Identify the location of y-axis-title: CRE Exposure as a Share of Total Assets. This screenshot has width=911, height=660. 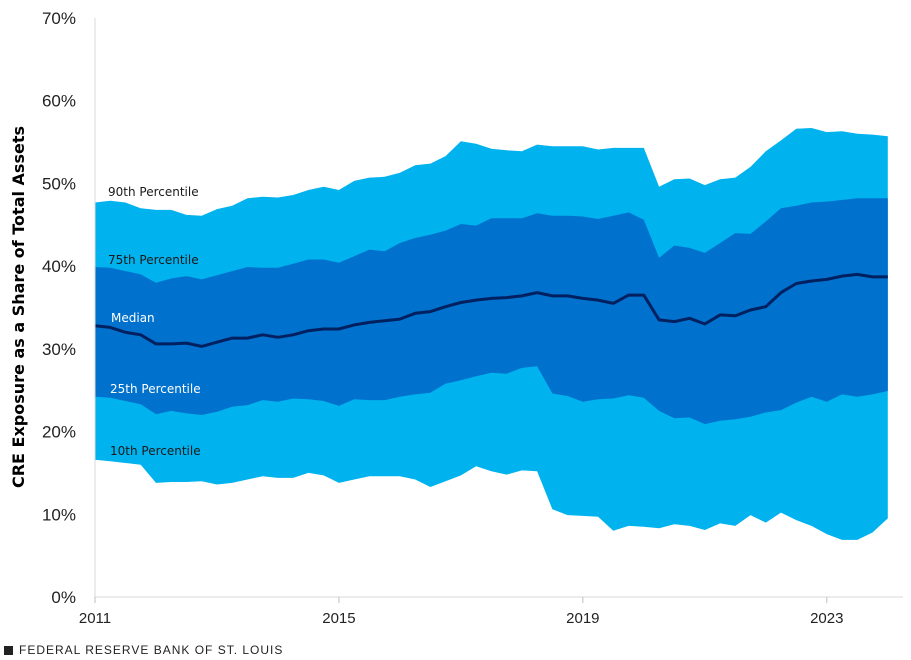
(18, 307).